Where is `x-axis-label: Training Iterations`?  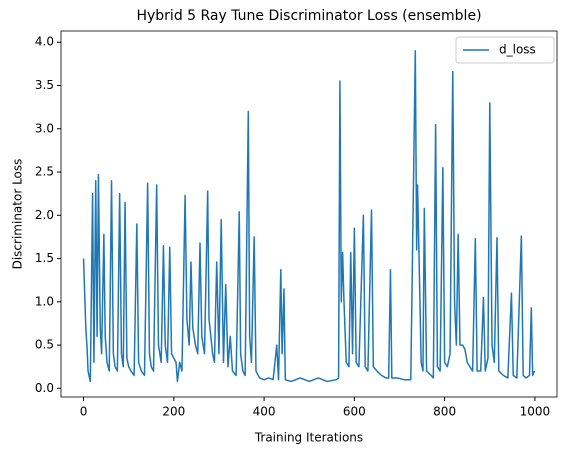
x-axis-label: Training Iterations is located at coordinates (308, 438).